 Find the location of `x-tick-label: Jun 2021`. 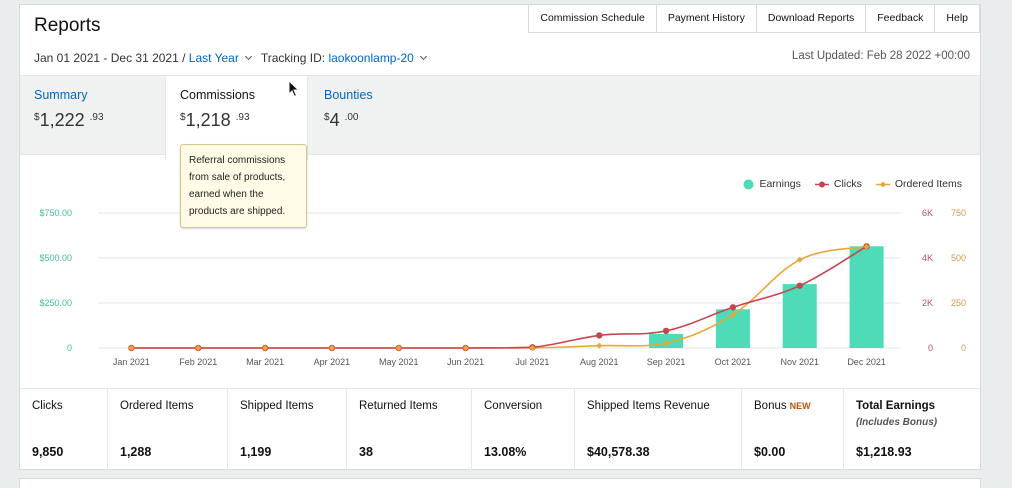

x-tick-label: Jun 2021 is located at coordinates (465, 362).